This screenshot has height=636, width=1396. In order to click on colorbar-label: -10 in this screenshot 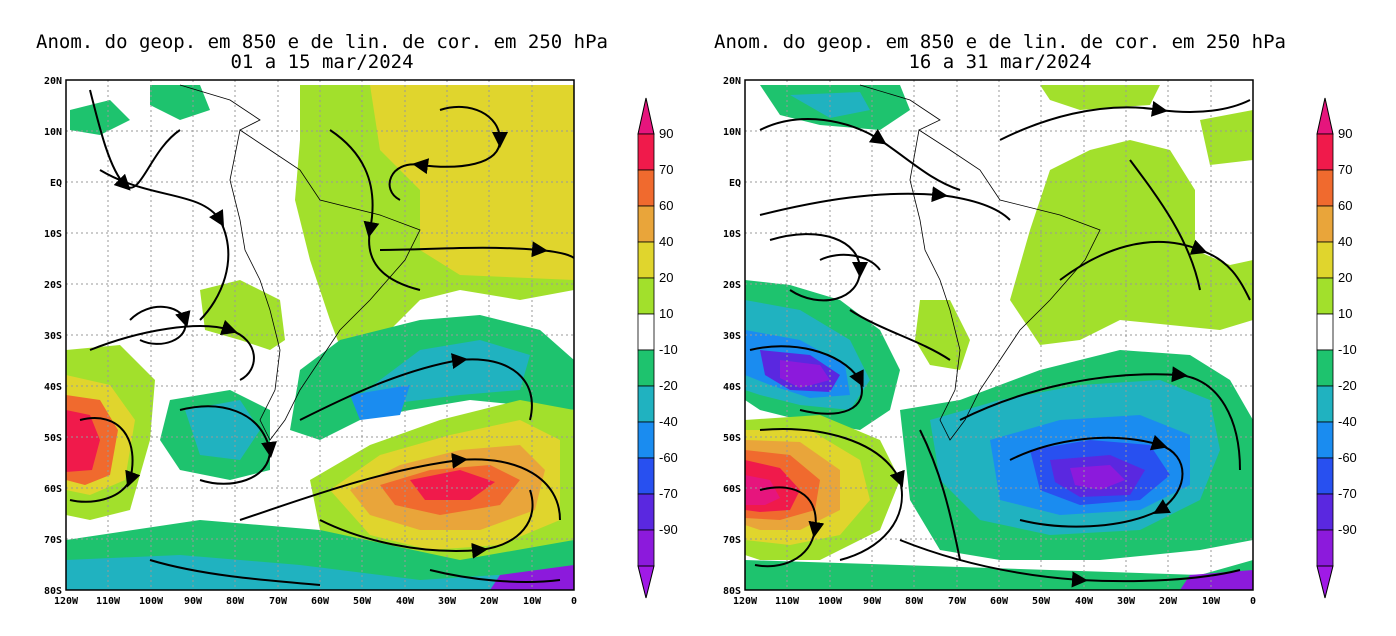, I will do `click(1347, 349)`.